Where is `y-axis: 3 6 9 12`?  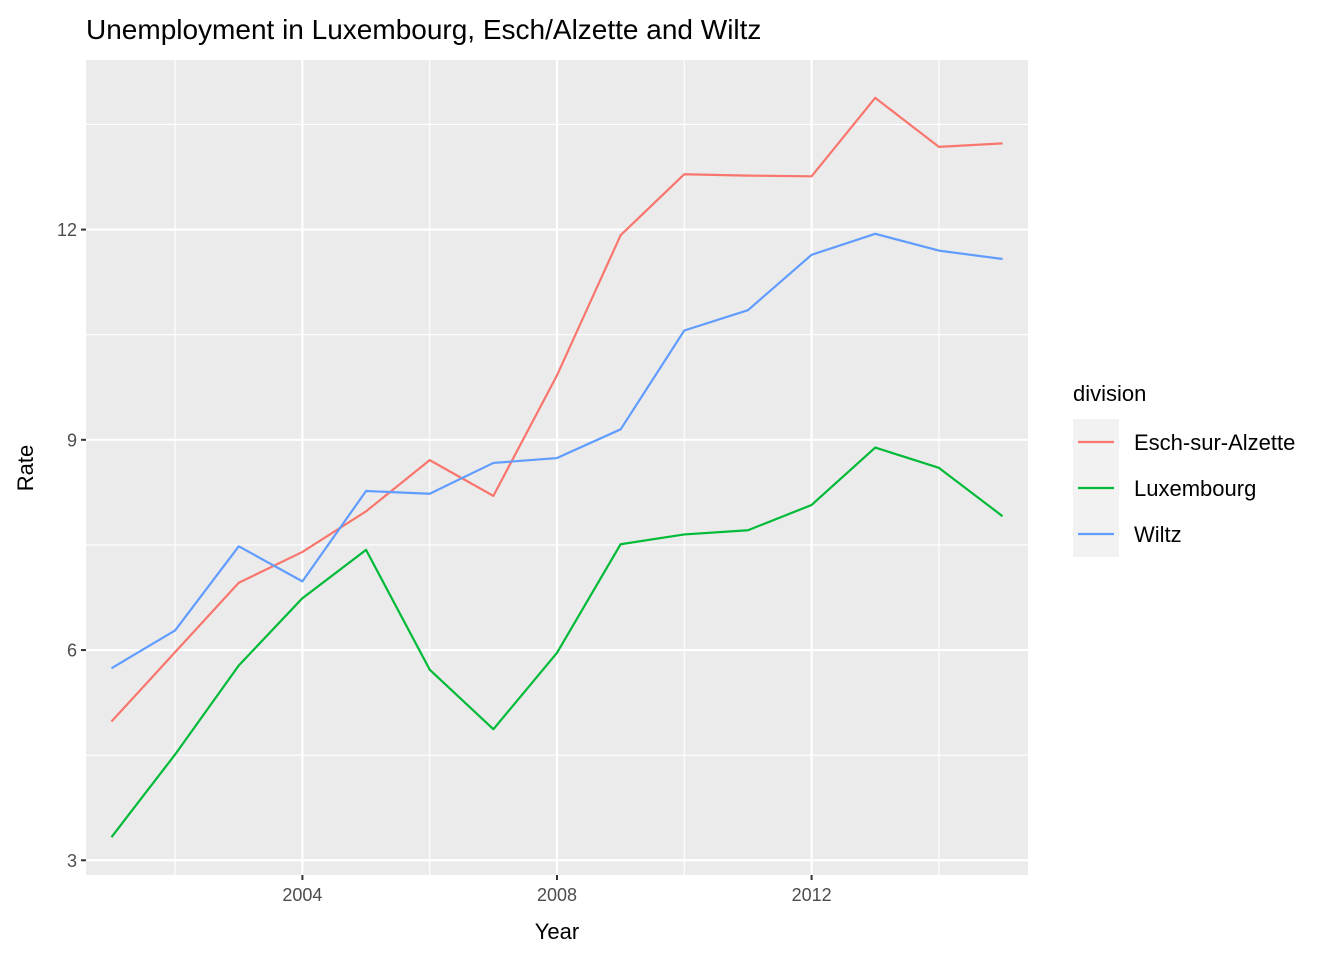
y-axis: 3 6 9 12 is located at coordinates (71, 545).